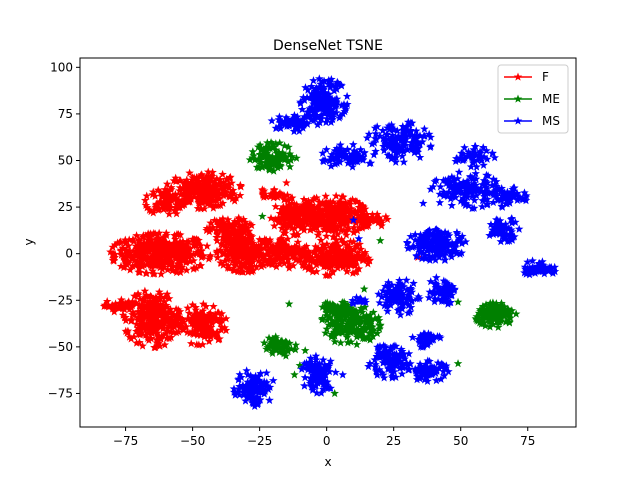  What do you see at coordinates (551, 99) in the screenshot?
I see `legend-label: ME` at bounding box center [551, 99].